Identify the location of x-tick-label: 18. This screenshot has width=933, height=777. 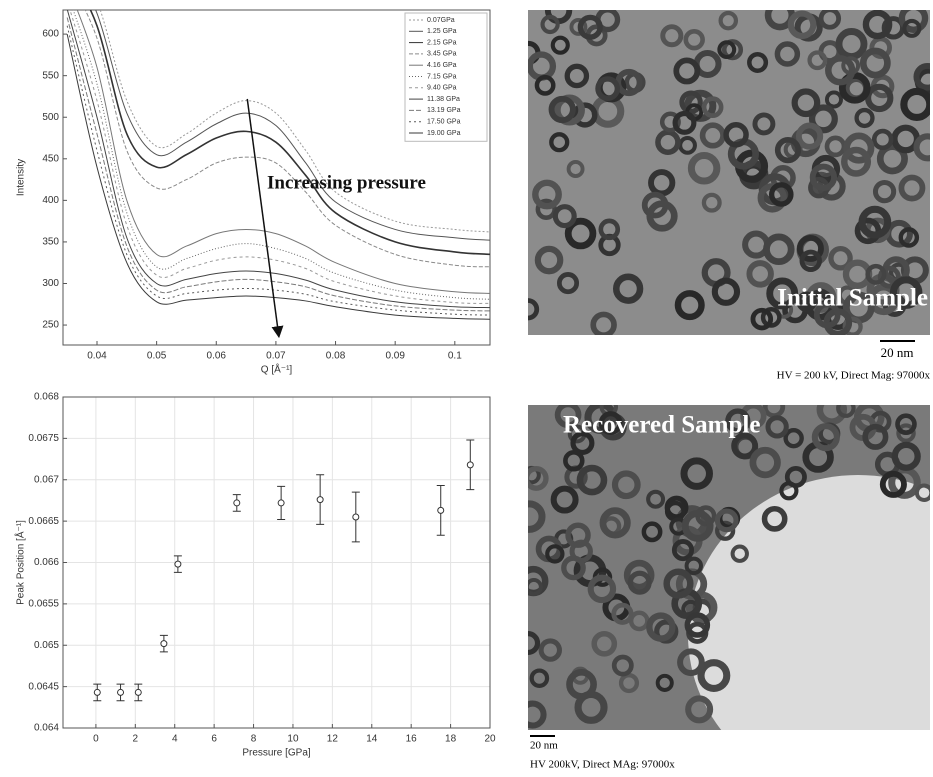
(451, 739).